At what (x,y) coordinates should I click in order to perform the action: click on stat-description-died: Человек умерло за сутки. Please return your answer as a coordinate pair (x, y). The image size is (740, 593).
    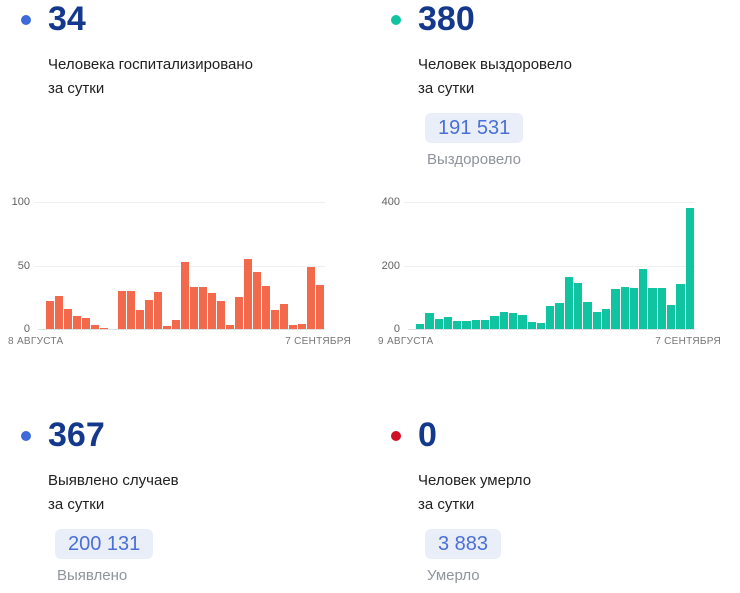
    Looking at the image, I should click on (579, 493).